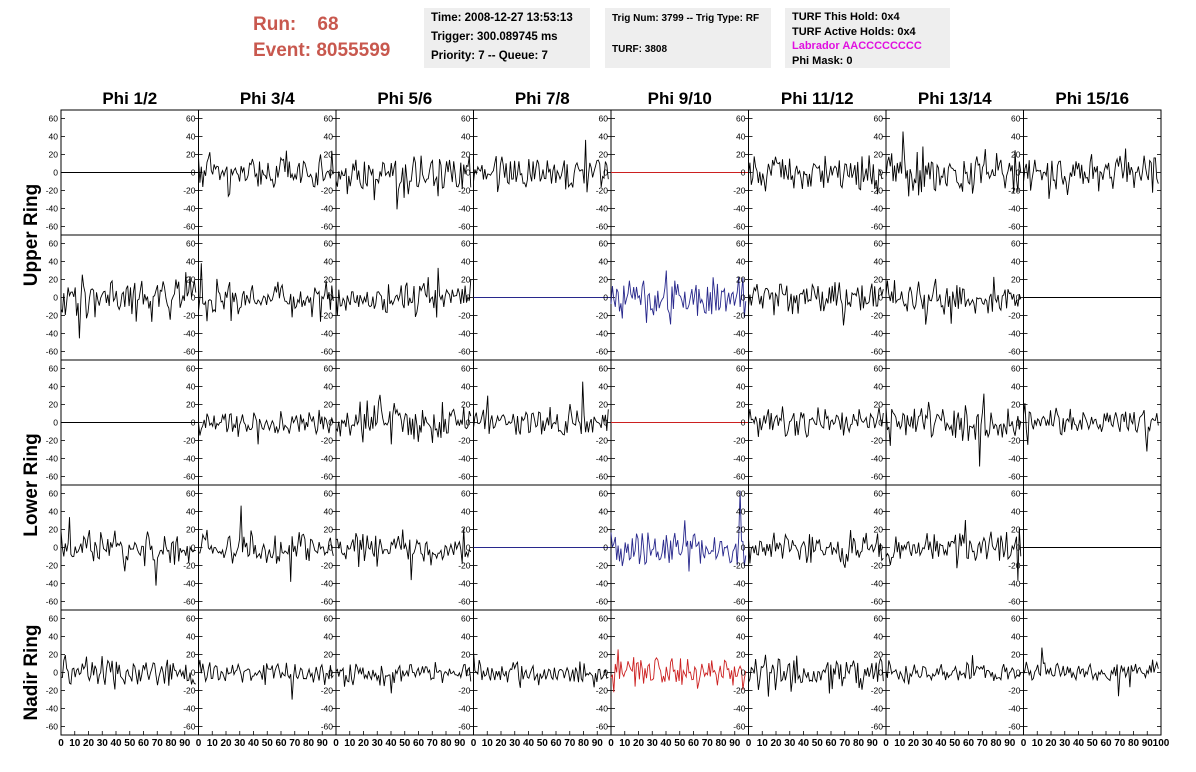 This screenshot has width=1196, height=772. Describe the element at coordinates (281, 743) in the screenshot. I see `x-tick-label: 60` at that location.